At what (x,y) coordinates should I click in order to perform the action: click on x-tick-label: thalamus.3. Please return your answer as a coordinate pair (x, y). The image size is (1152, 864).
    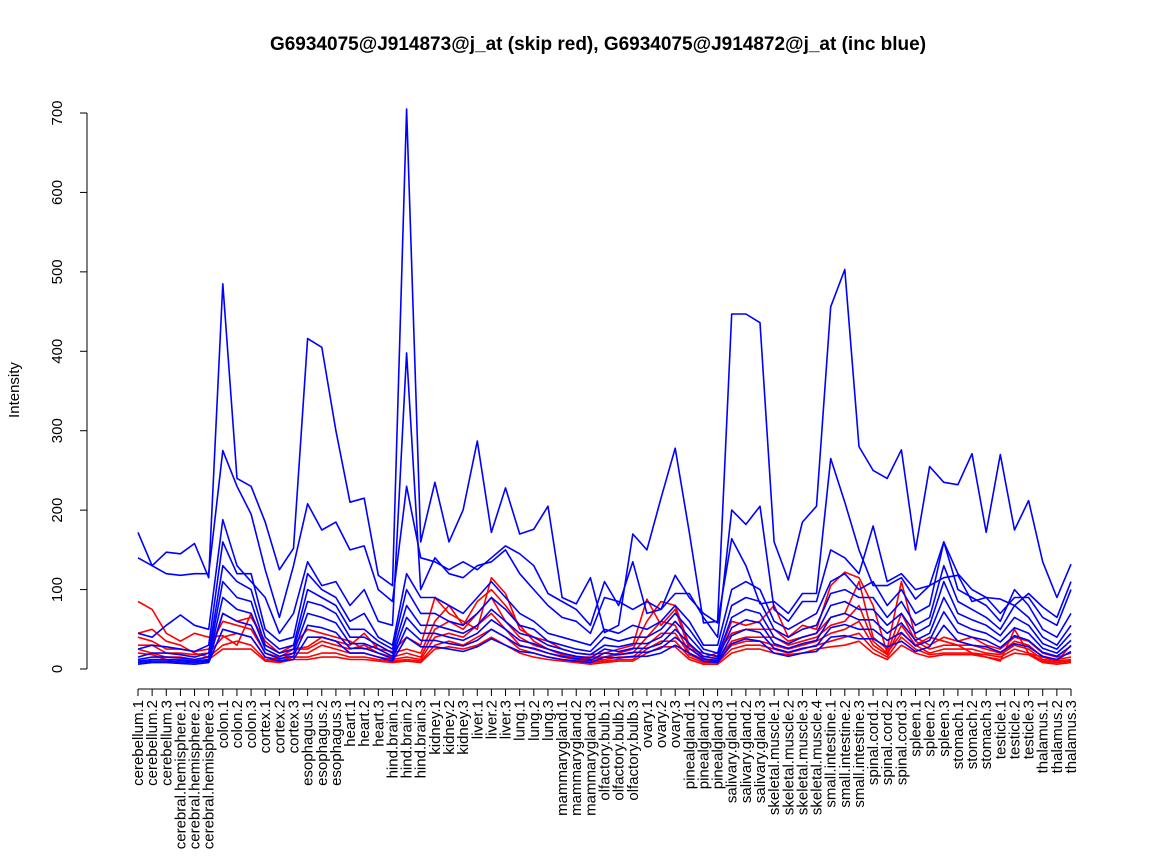
    Looking at the image, I should click on (1071, 736).